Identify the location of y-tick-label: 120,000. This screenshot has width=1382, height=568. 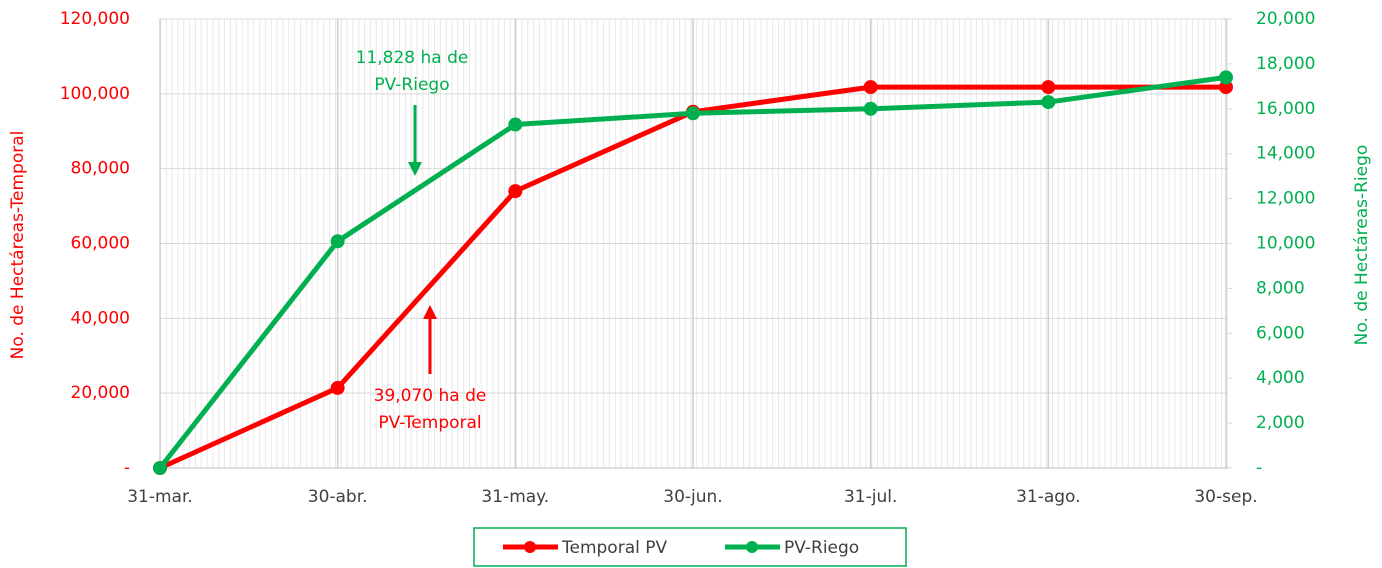
(95, 19).